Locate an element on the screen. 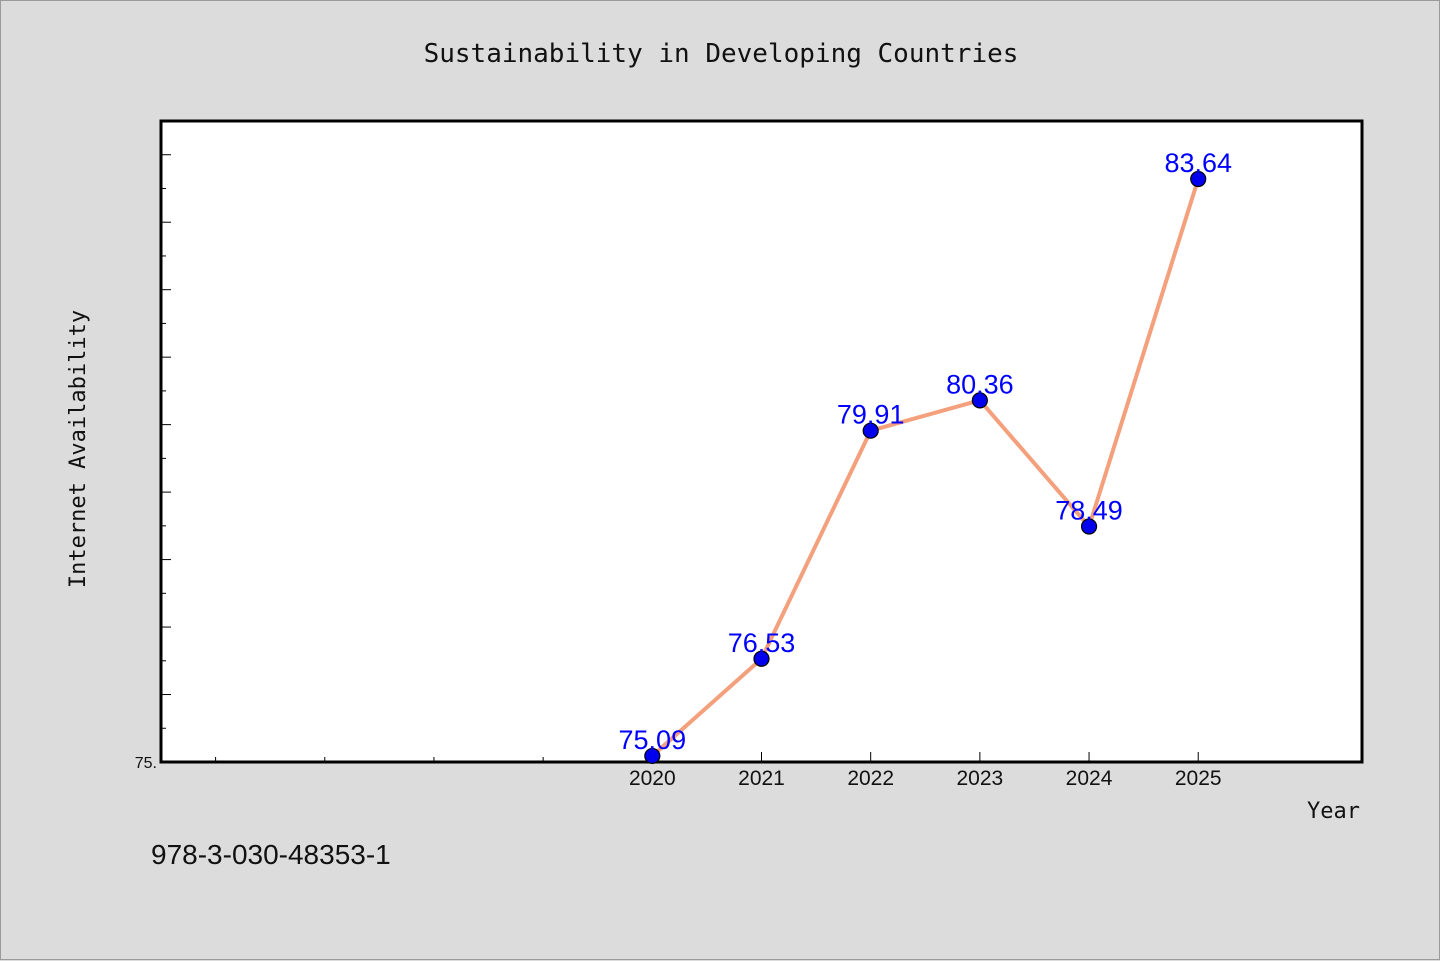 The image size is (1440, 961). y-axis-ticks: 75. is located at coordinates (146, 763).